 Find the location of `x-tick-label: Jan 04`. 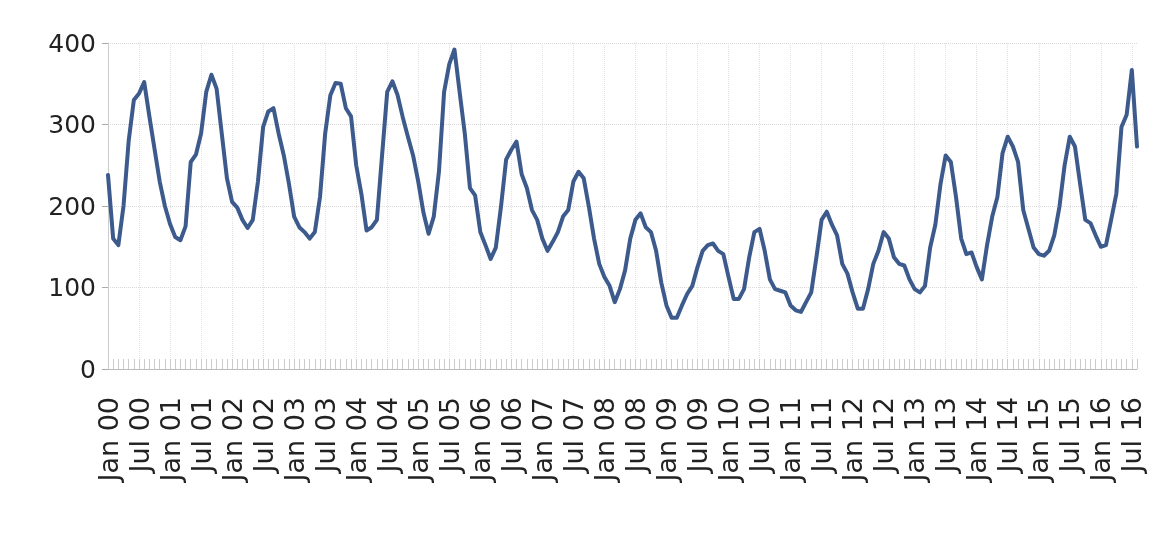

x-tick-label: Jan 04 is located at coordinates (356, 440).